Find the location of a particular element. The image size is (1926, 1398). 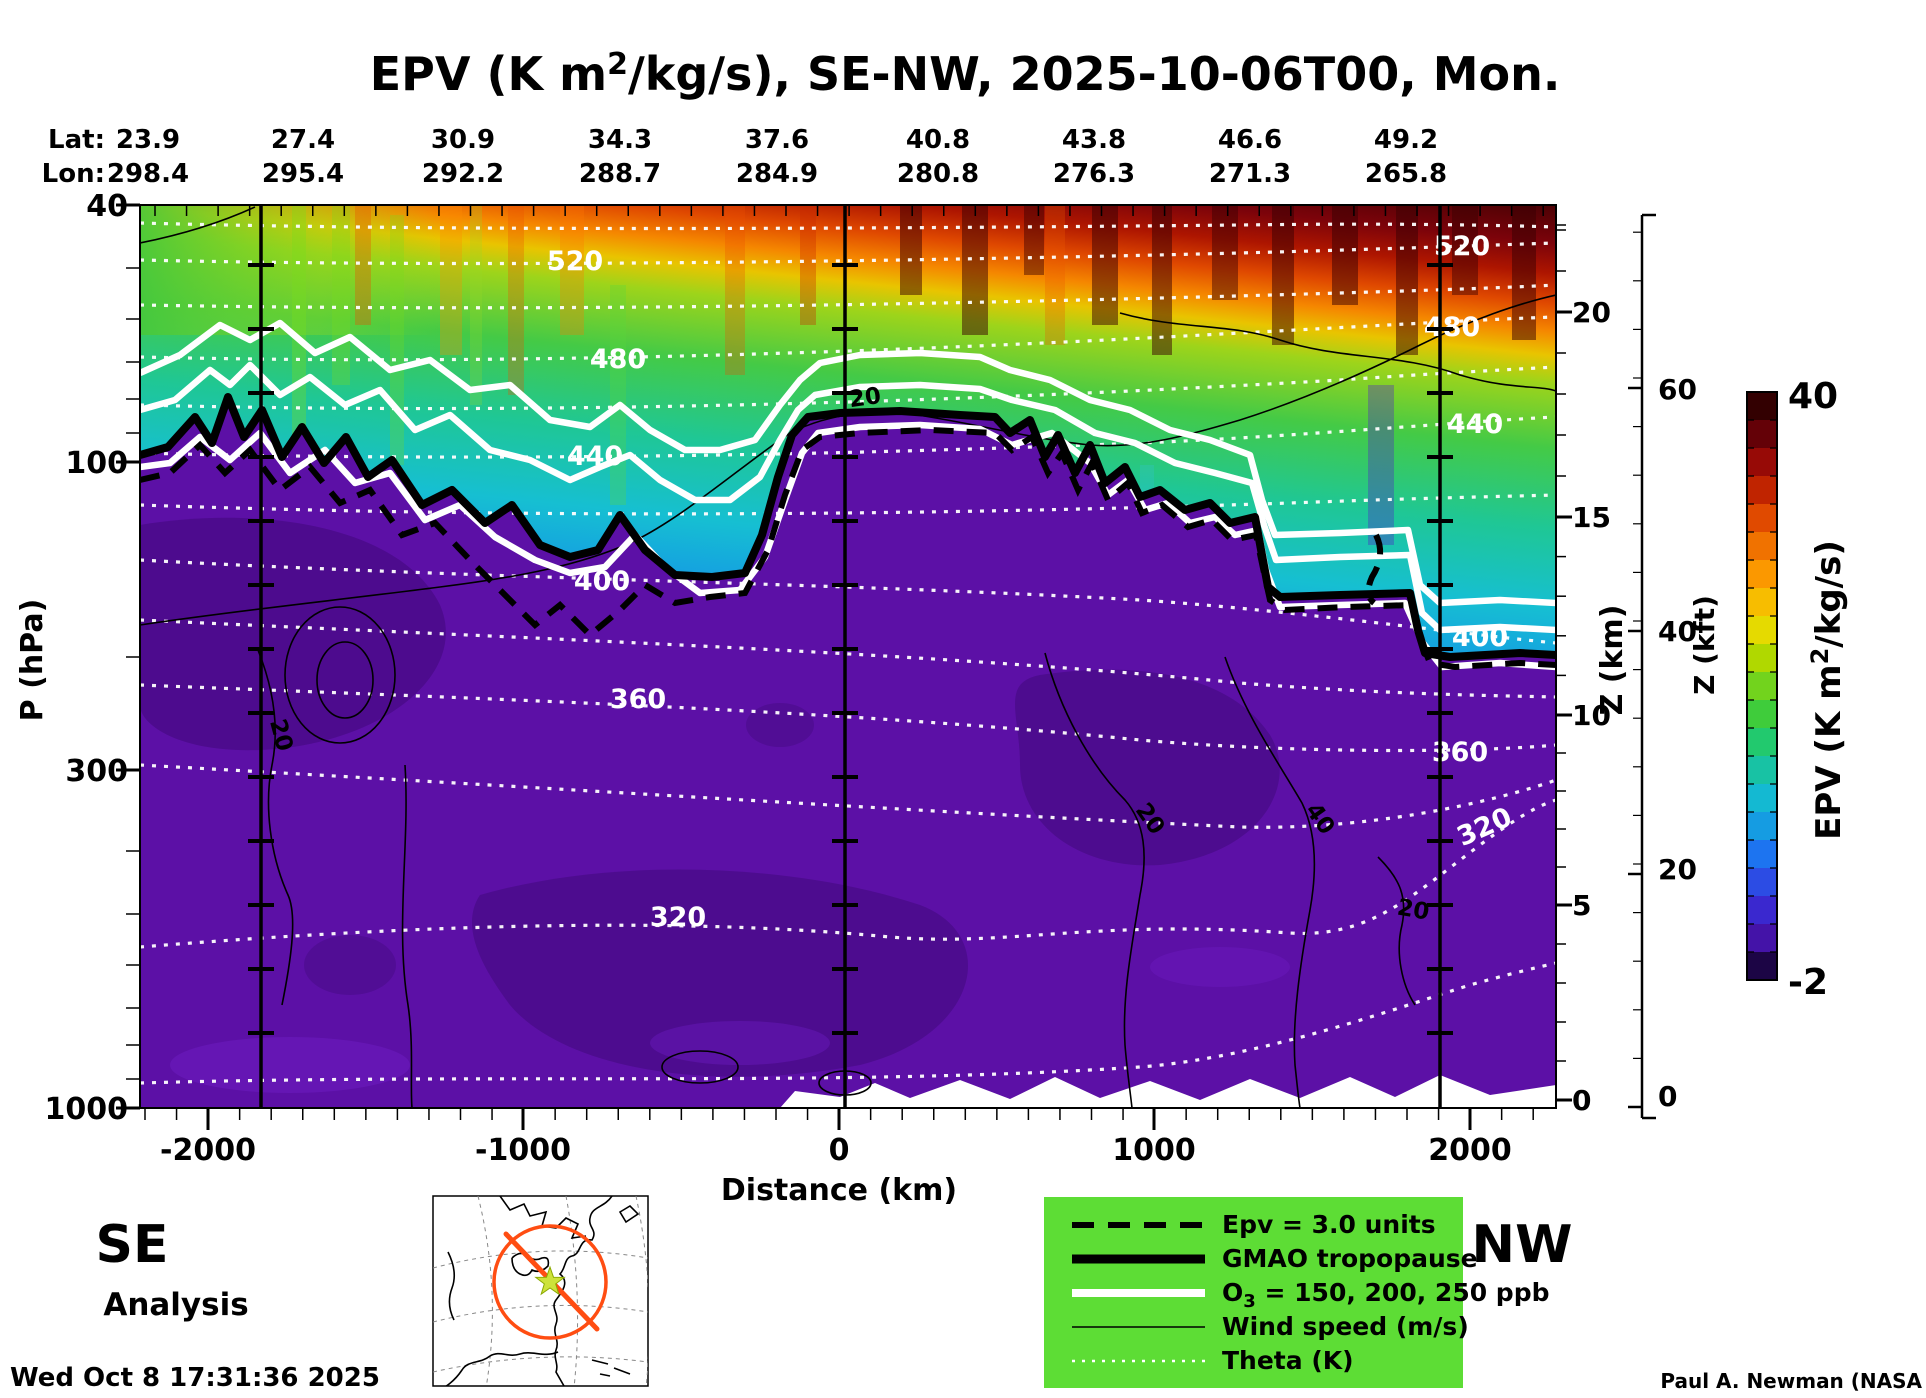

lat-value: 23.9 is located at coordinates (148, 140).